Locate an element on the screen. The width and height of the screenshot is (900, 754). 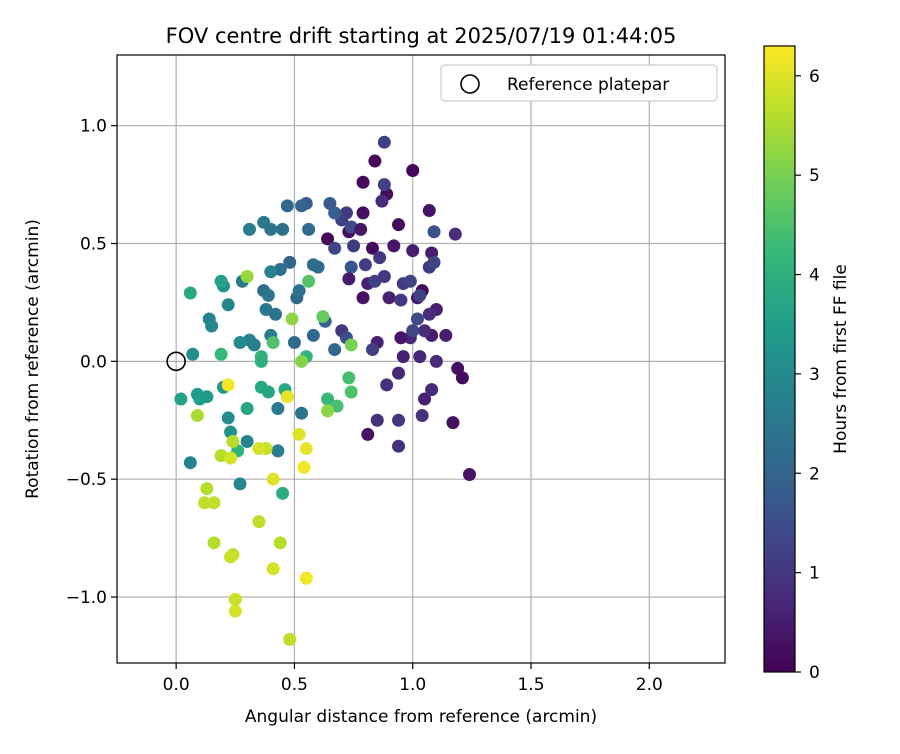
legend-label: Reference platepar is located at coordinates (588, 85).